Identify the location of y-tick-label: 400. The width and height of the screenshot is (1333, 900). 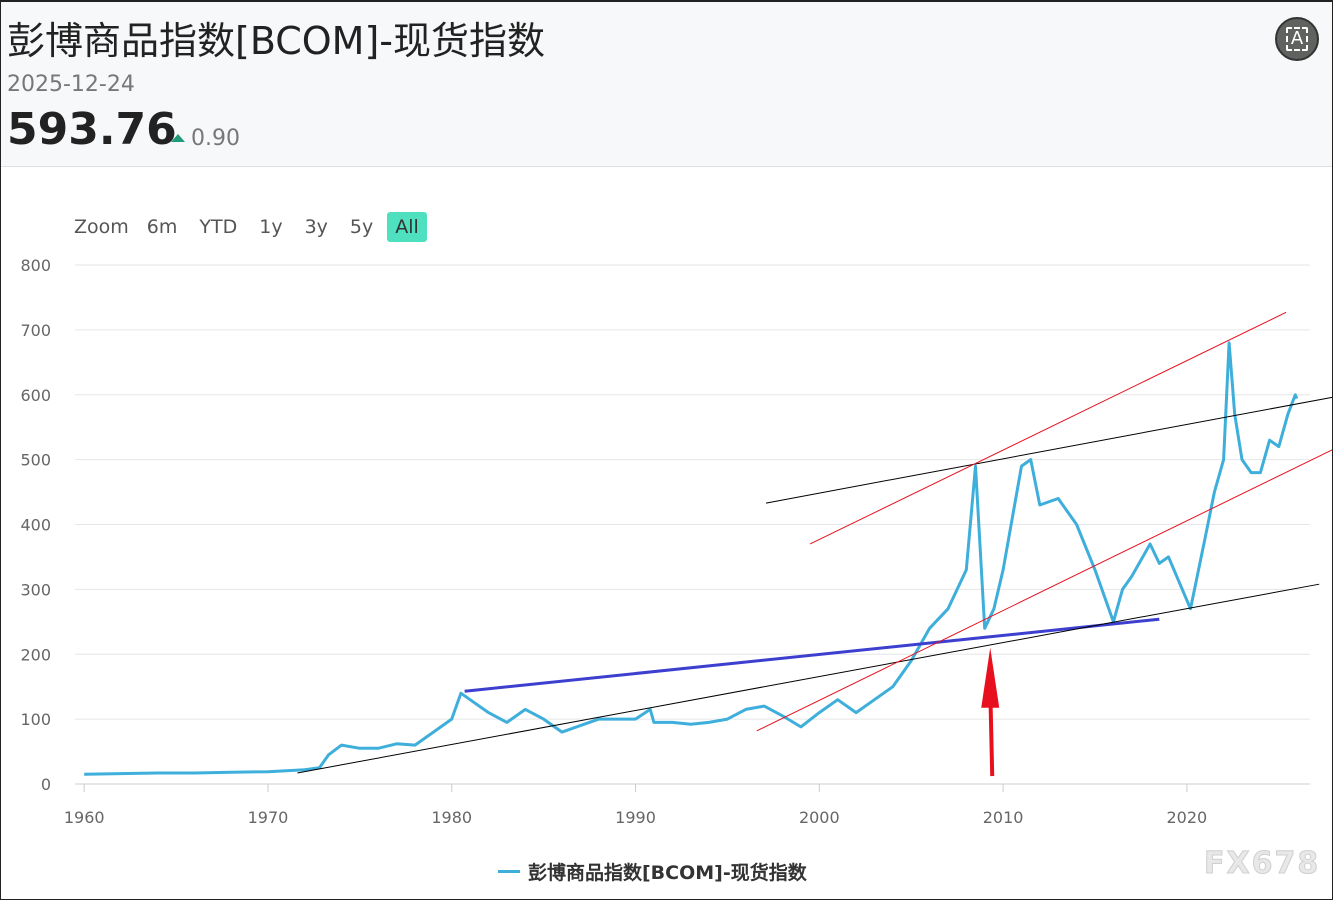
(35, 525).